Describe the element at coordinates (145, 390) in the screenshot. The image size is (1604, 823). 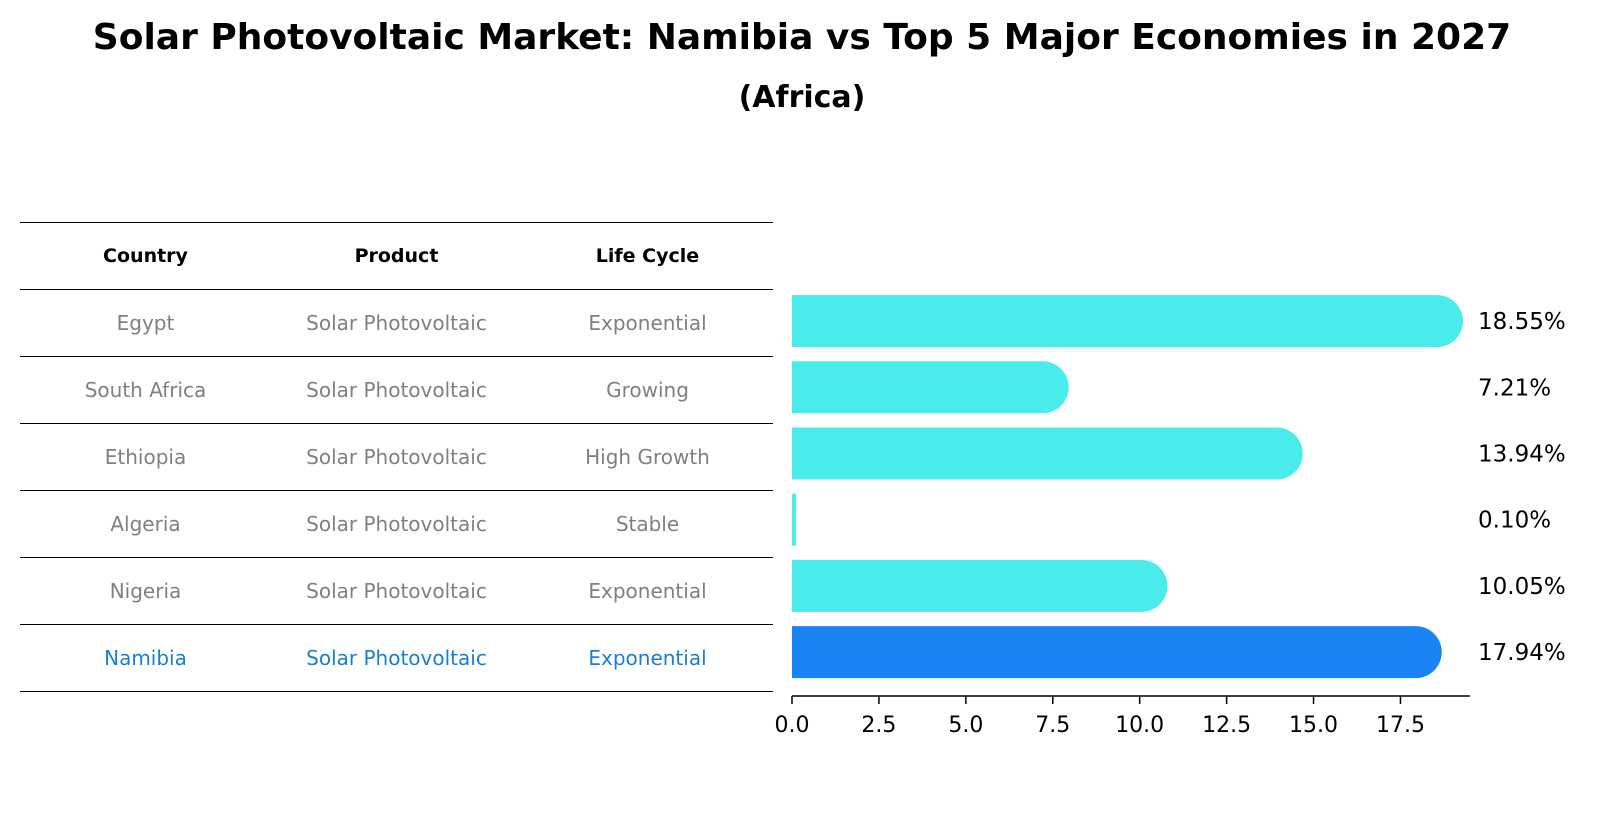
I see `cell-country: South Africa` at that location.